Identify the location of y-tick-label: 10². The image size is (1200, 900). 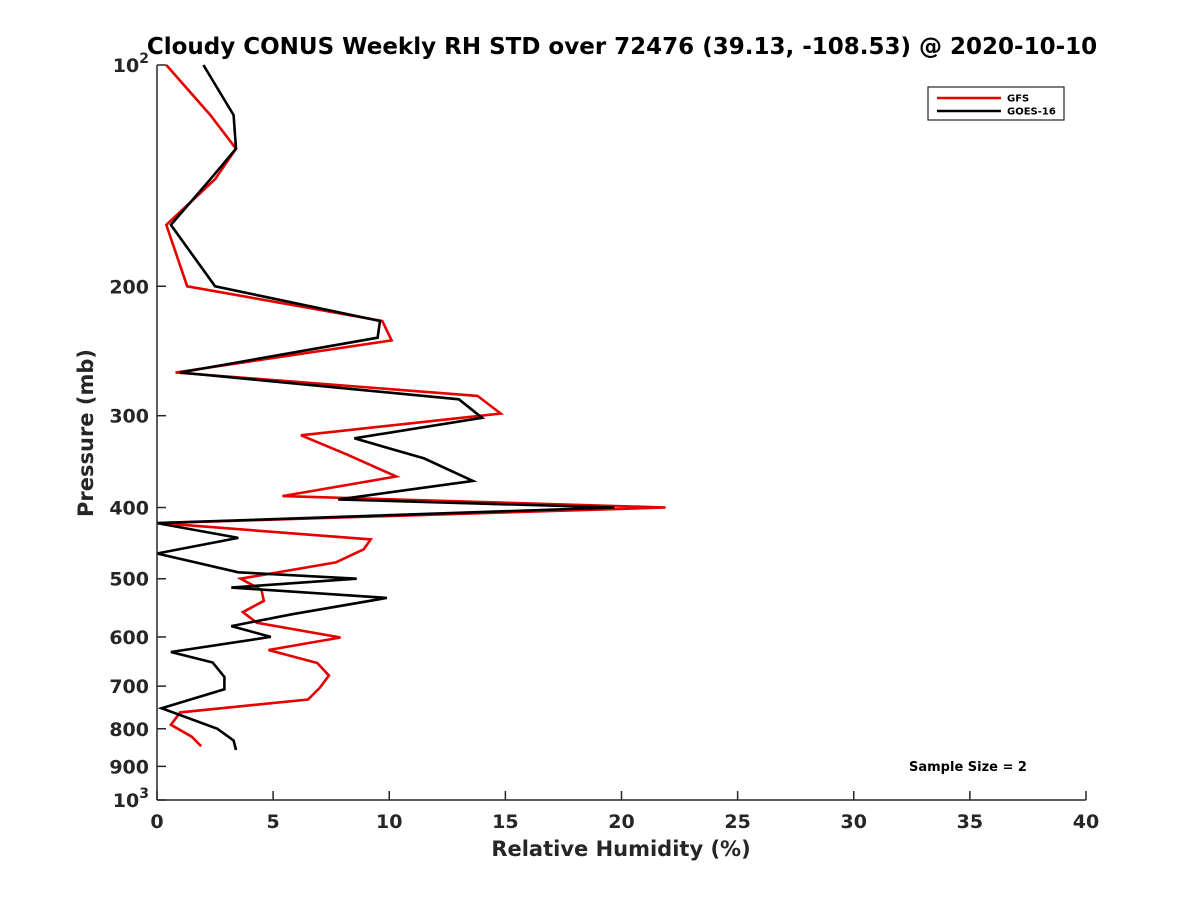
(131, 64).